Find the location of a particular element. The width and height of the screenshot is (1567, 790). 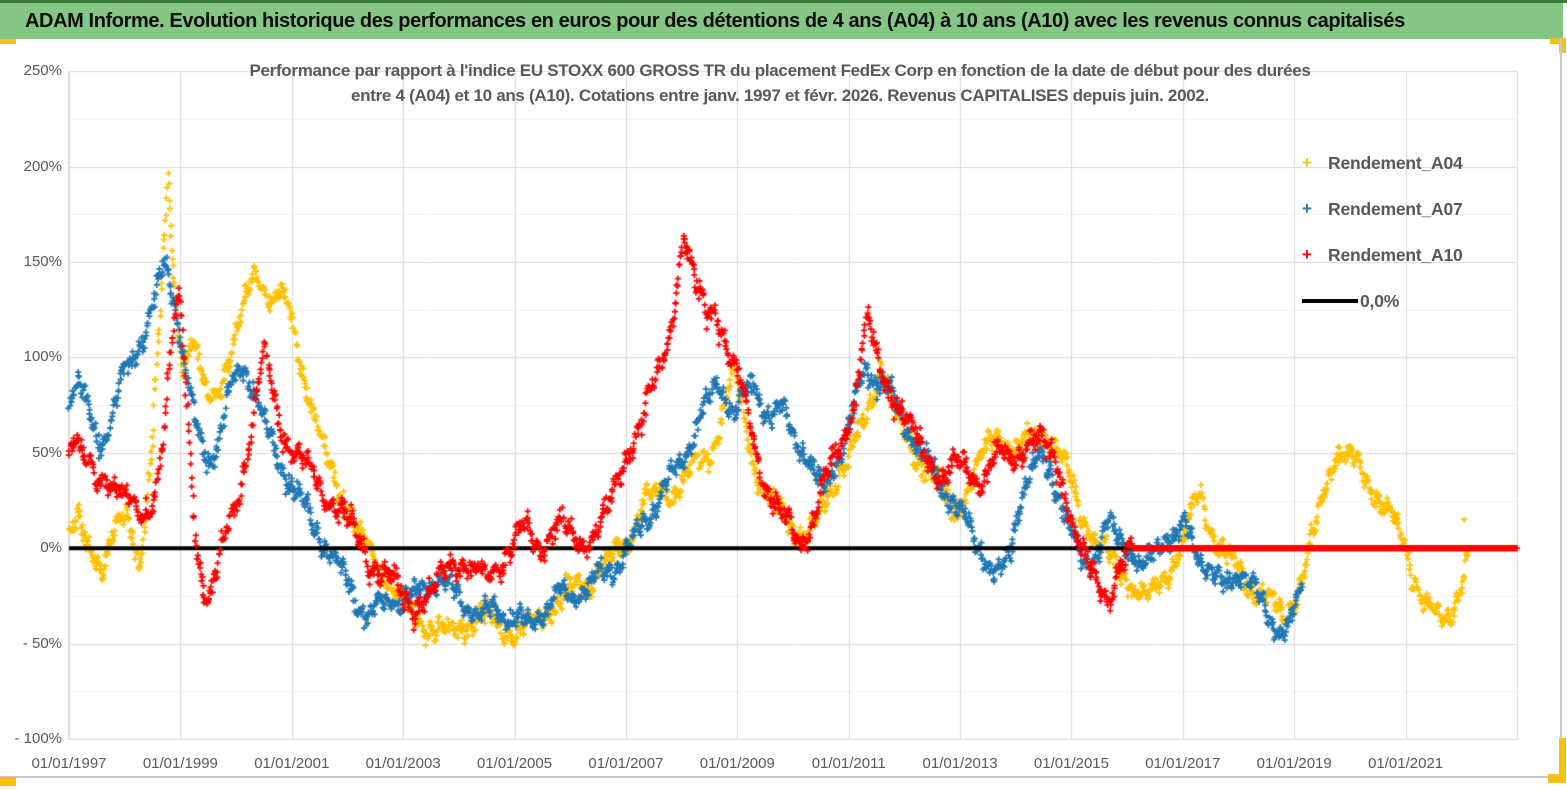

x-axis-label: 01/01/2015 is located at coordinates (1071, 763).